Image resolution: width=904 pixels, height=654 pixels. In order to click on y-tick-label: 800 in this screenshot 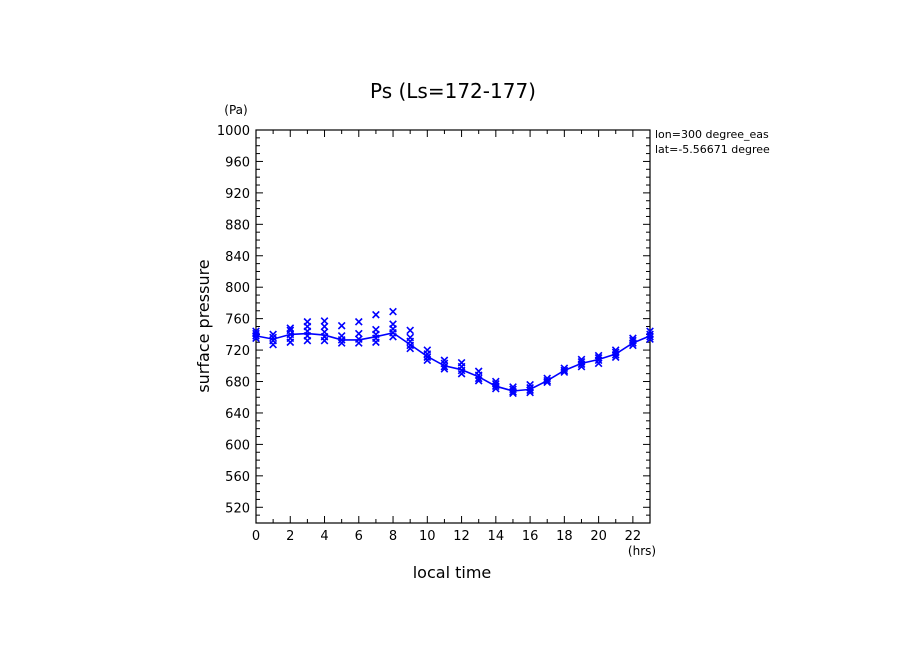, I will do `click(237, 288)`.